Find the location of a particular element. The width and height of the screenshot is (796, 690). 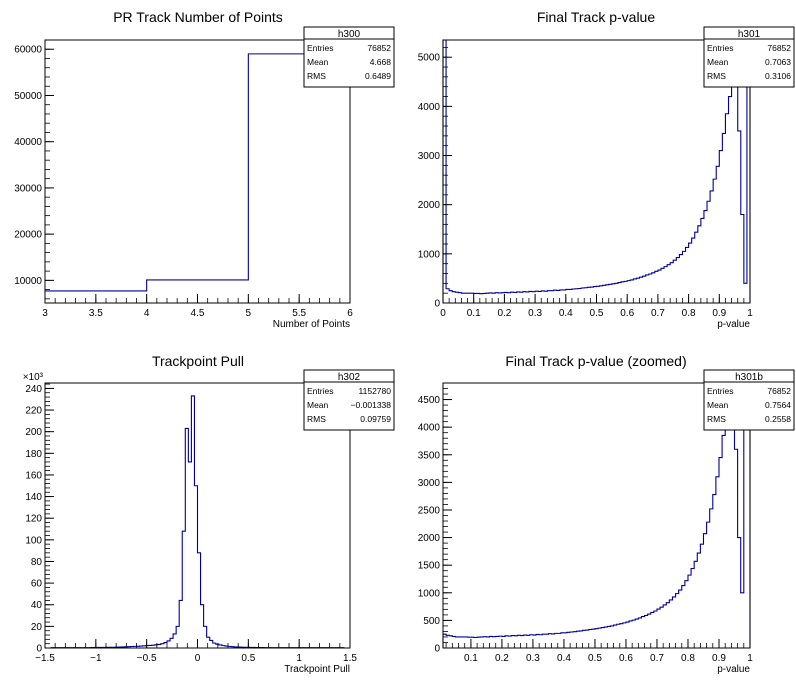

x-tick-label: 0.7 is located at coordinates (658, 313).